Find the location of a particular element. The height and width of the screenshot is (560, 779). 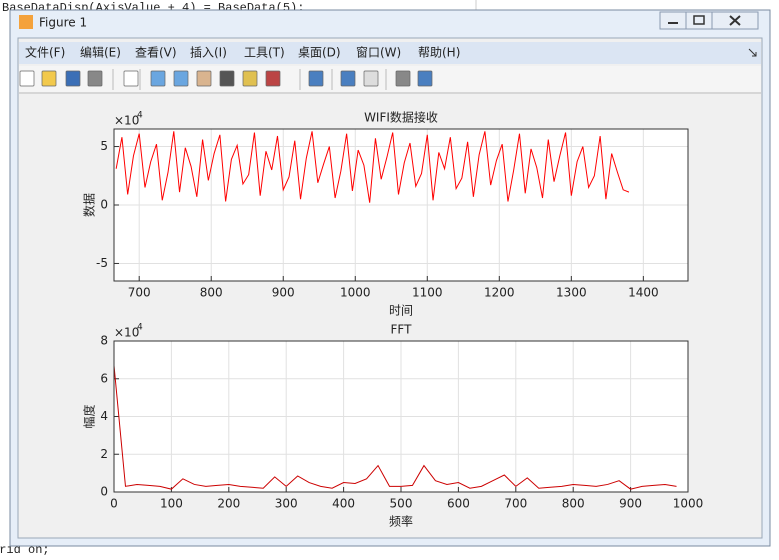

x-axis-label: 时间 is located at coordinates (401, 311).